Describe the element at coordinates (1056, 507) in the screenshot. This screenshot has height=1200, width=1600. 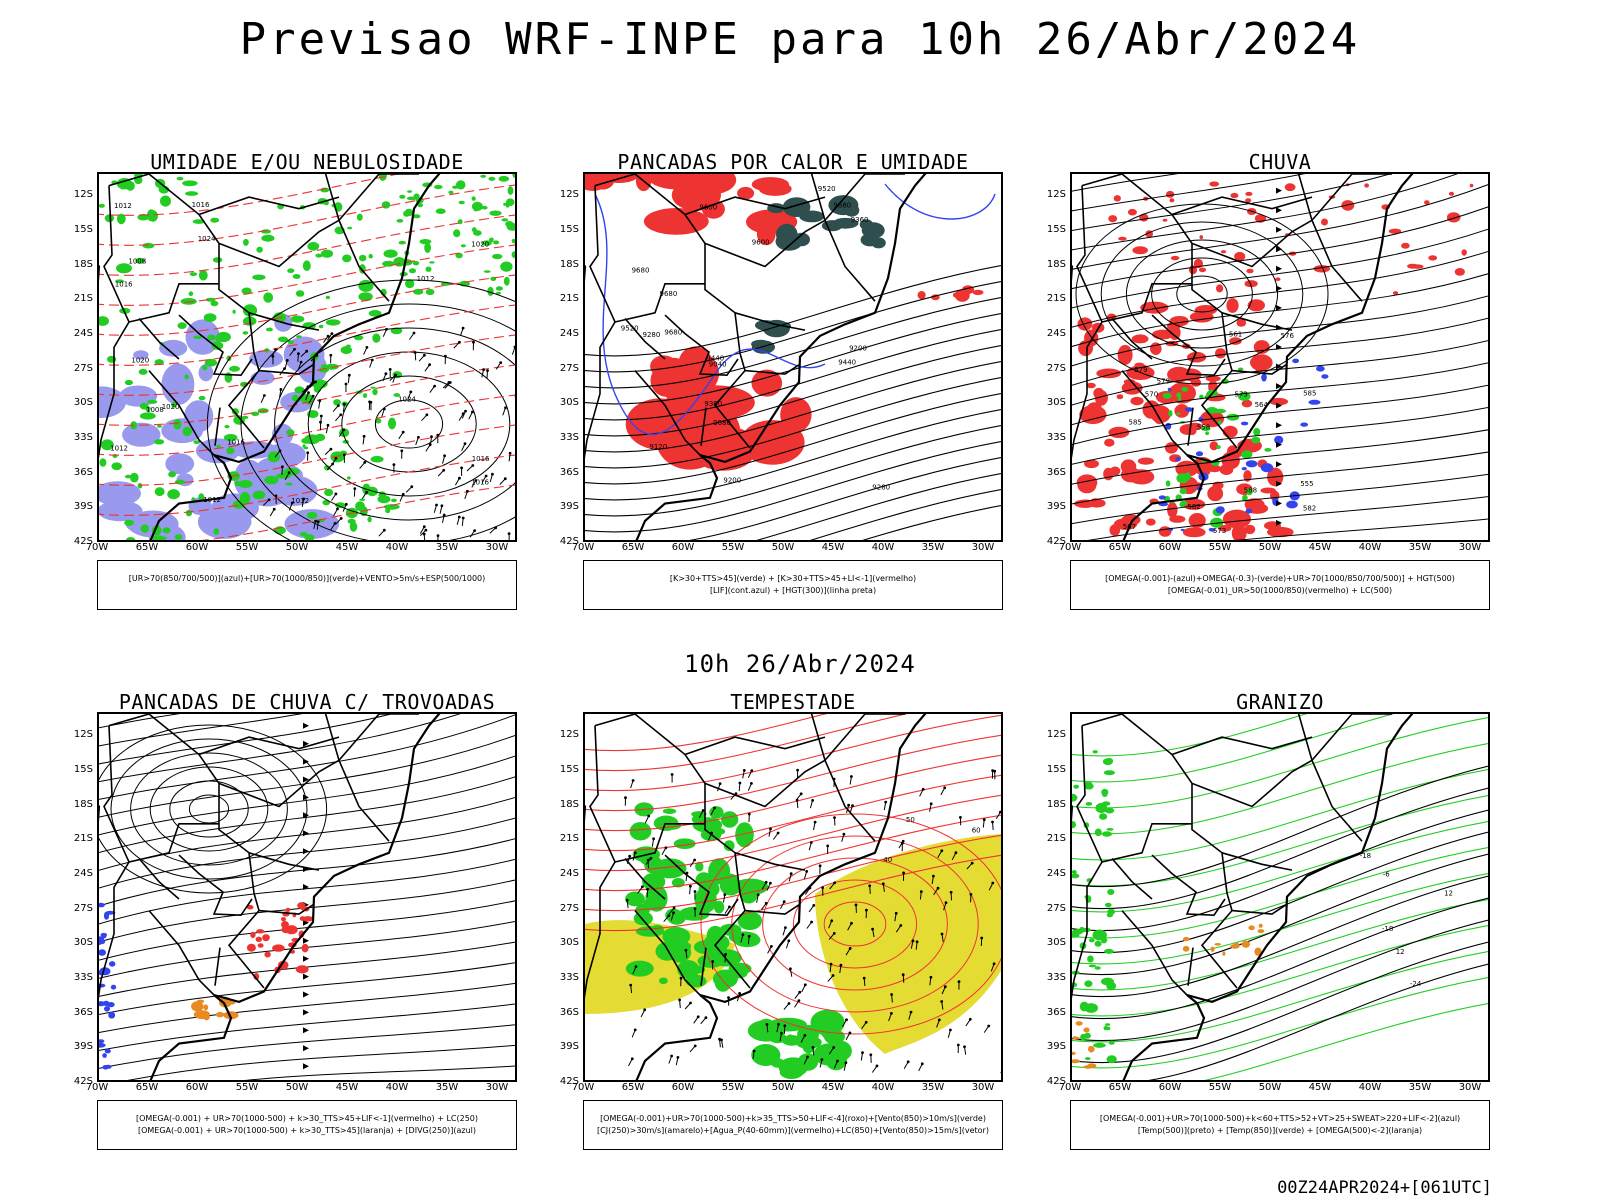
I see `lat-tick-label: 39S` at that location.